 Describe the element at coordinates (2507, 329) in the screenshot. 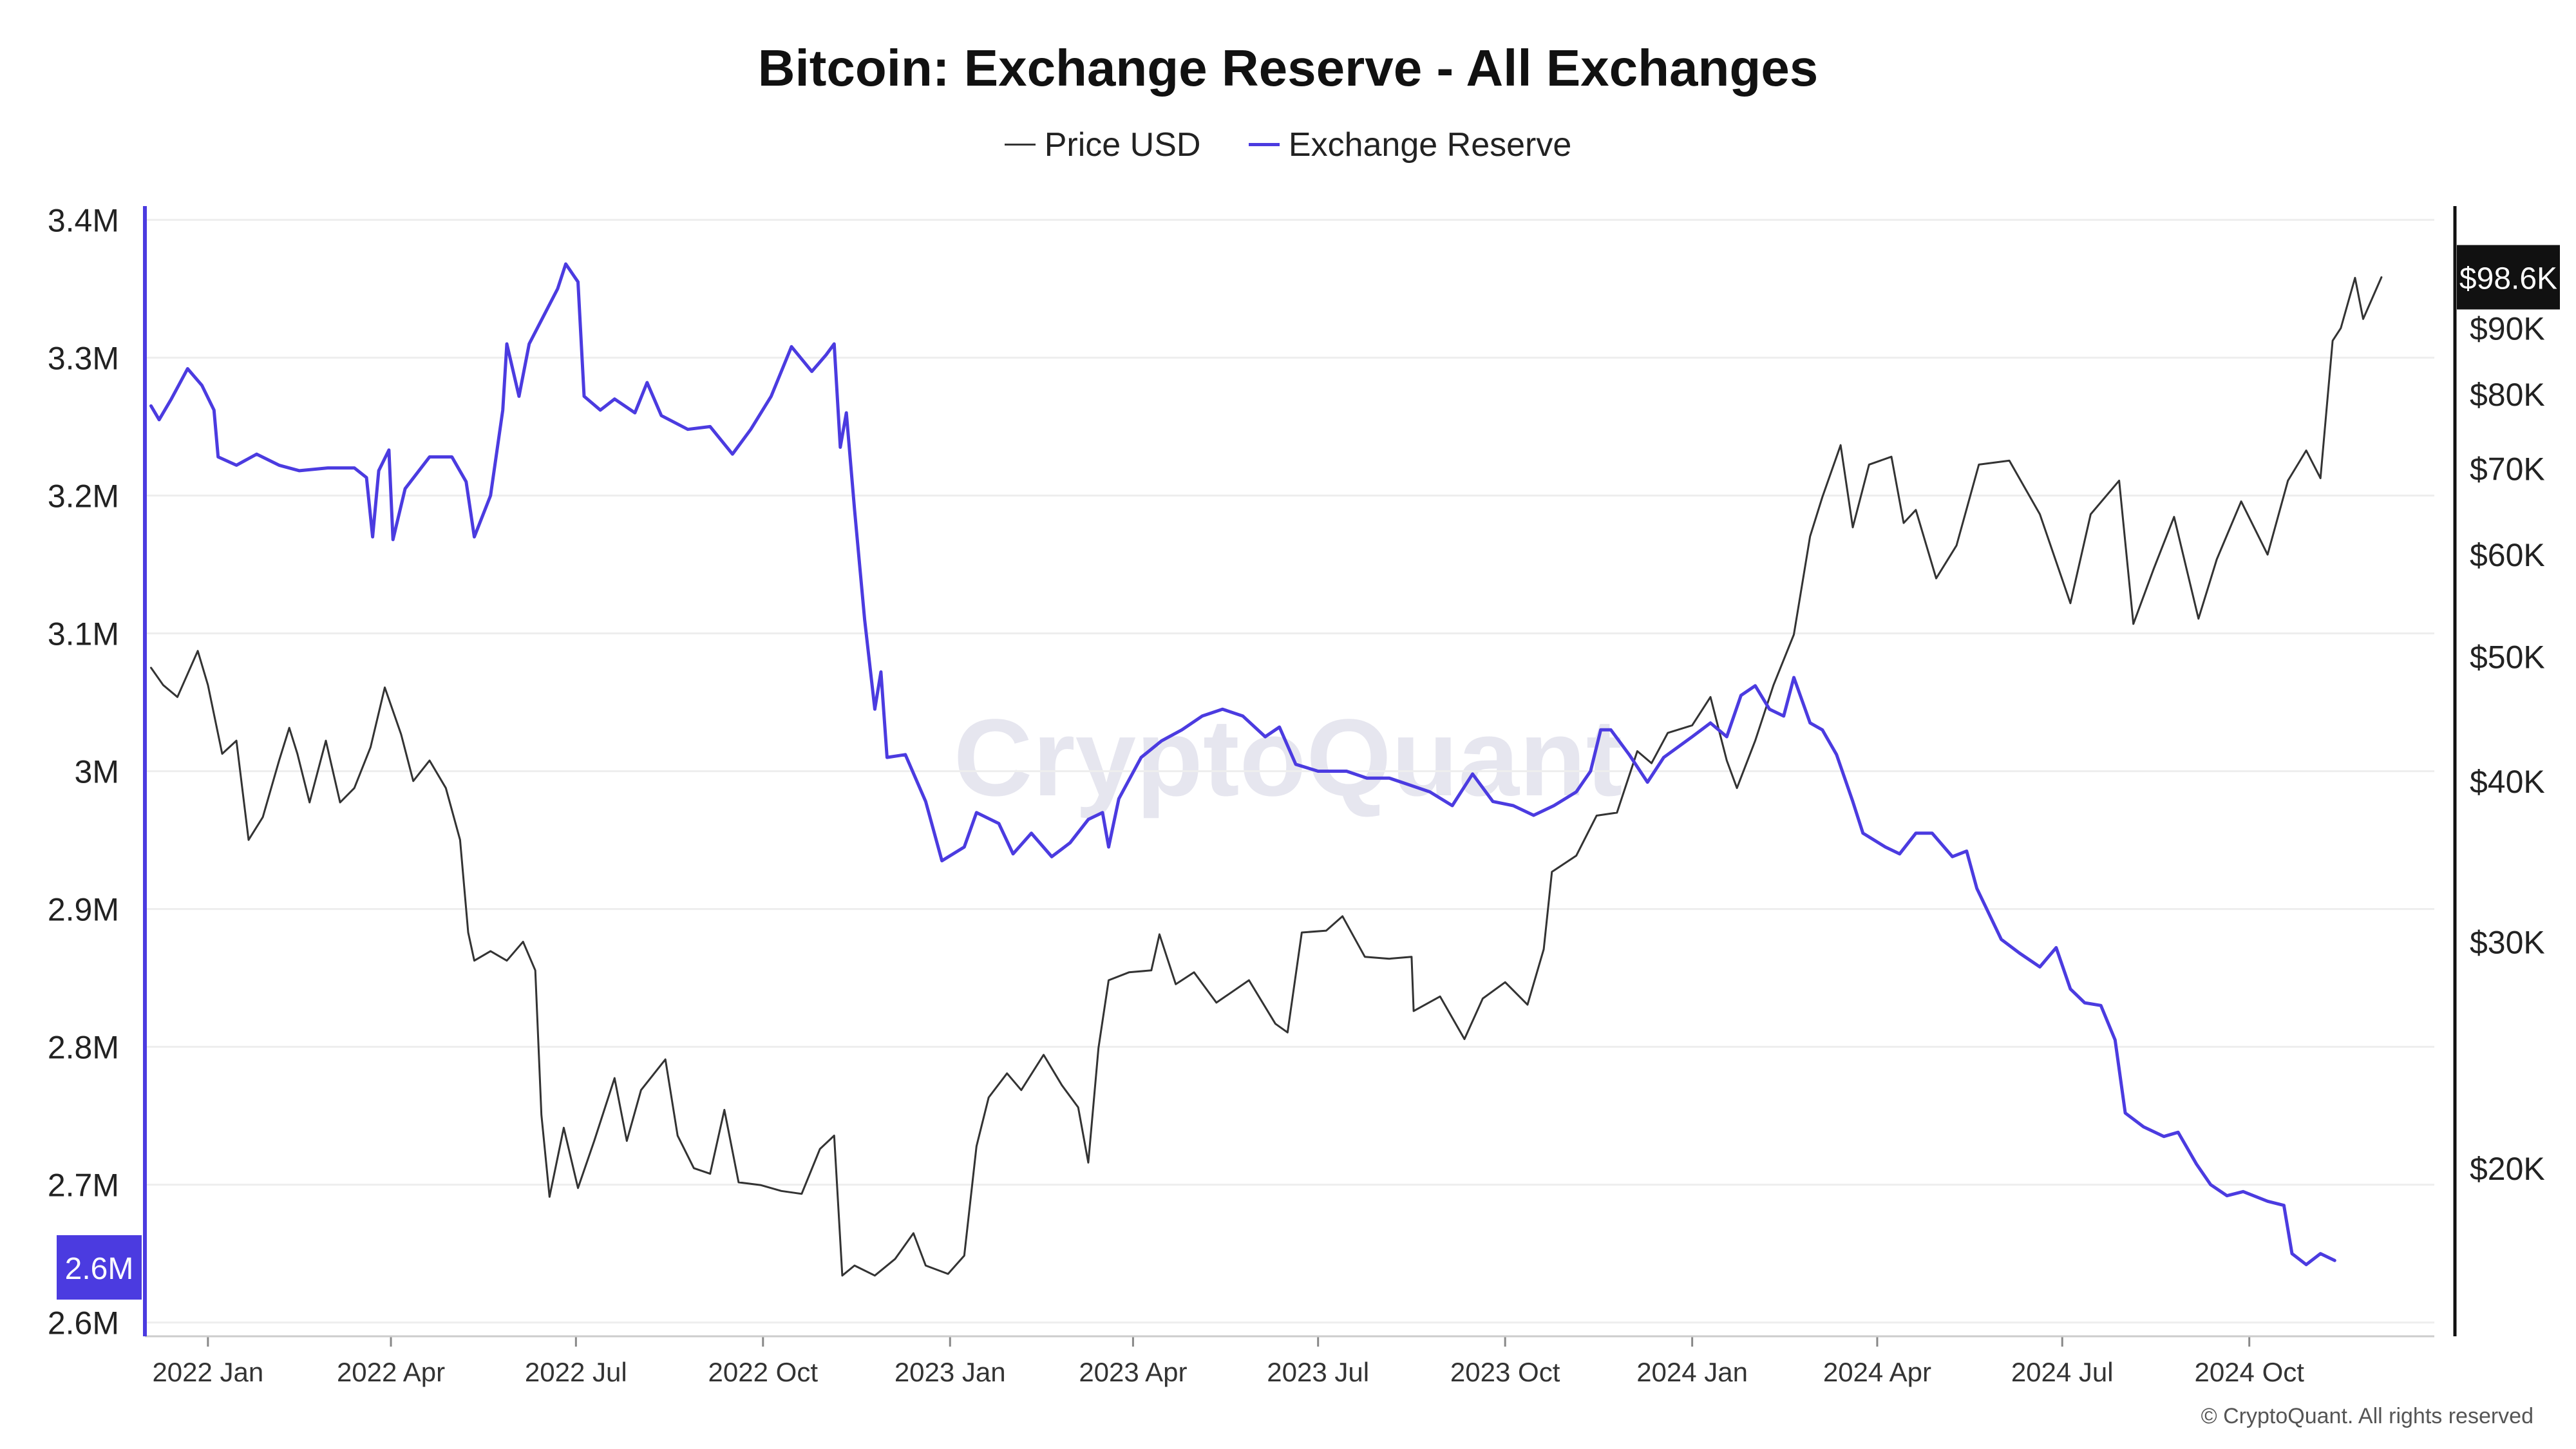

I see `y-right-tick-label: $90K` at that location.